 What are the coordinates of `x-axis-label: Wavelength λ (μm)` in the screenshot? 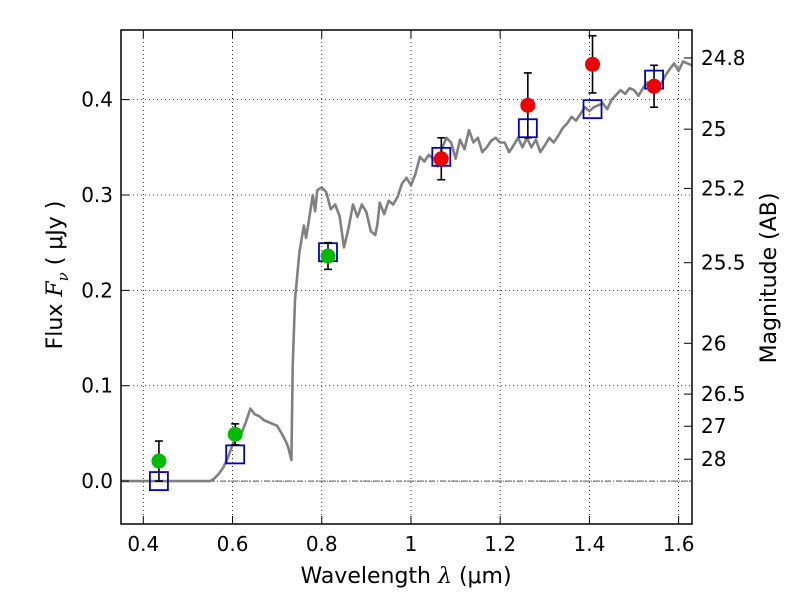 It's located at (405, 576).